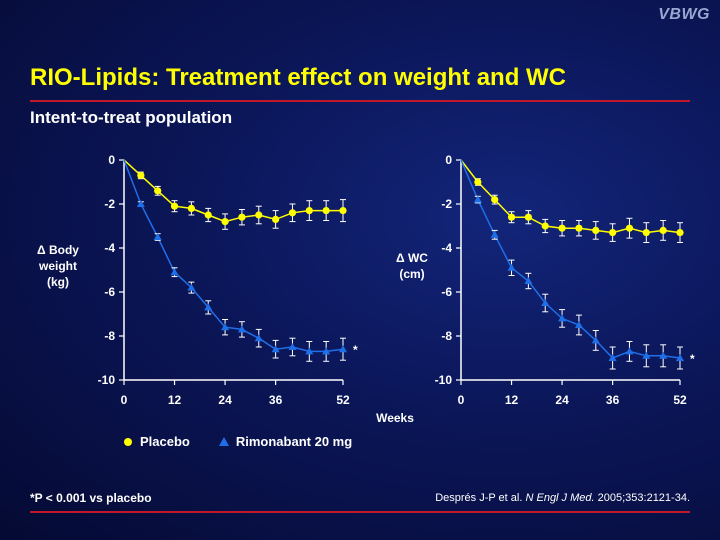  I want to click on p1-xtick-label-4: 52, so click(343, 400).